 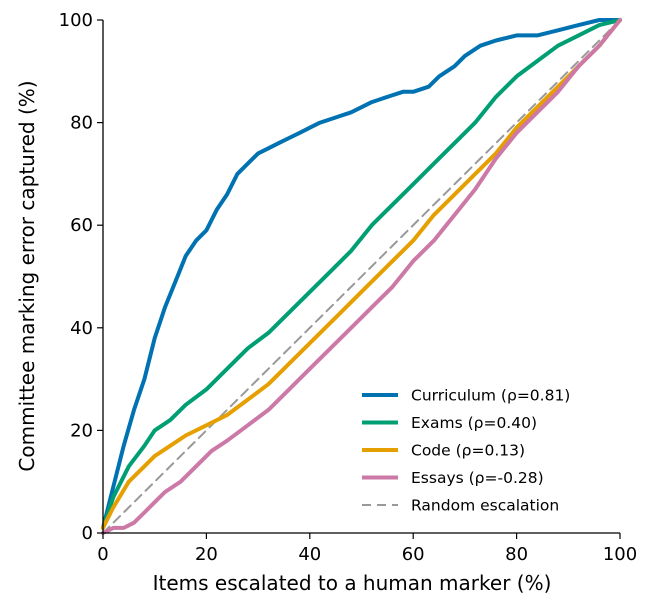 I want to click on legend-label-random: Random escalation, so click(x=485, y=506).